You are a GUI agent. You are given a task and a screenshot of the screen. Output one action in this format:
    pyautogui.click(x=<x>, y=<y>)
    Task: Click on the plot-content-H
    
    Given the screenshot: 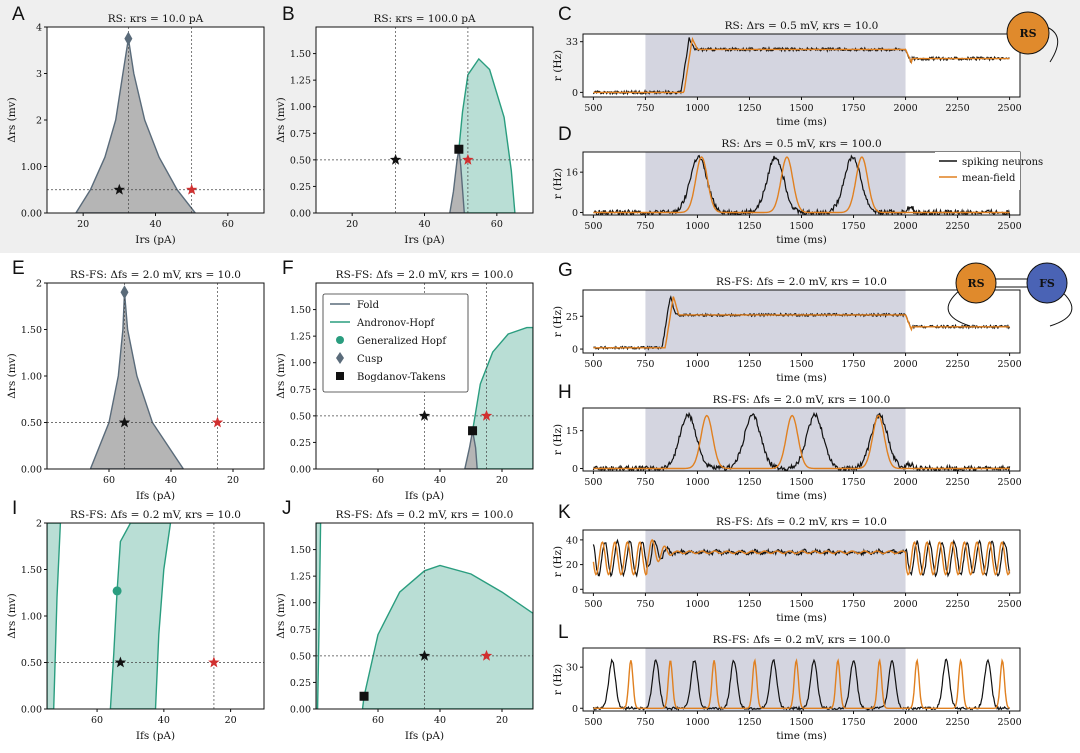 What is the action you would take?
    pyautogui.click(x=801, y=439)
    